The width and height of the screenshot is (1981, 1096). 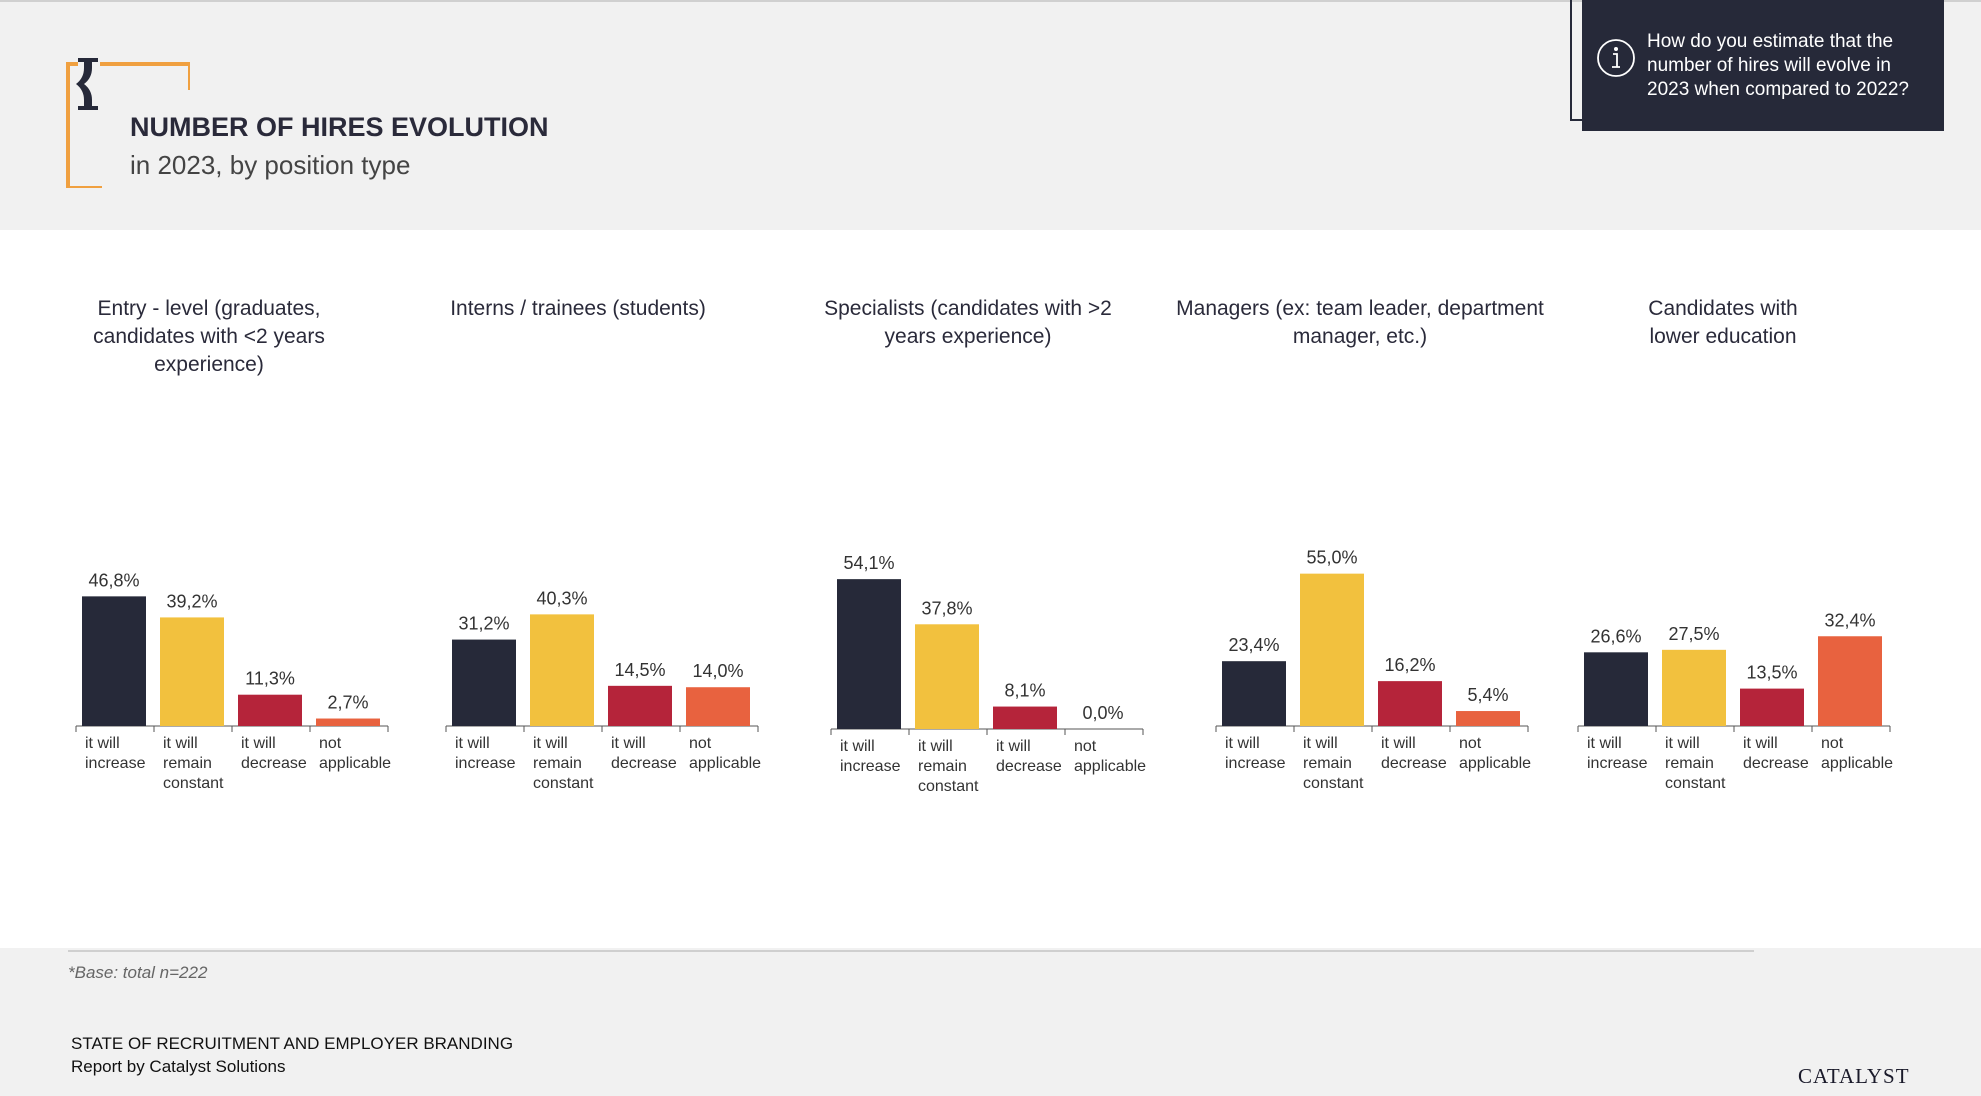 What do you see at coordinates (178, 1066) in the screenshot?
I see `report-by: Report by Catalyst Solutions` at bounding box center [178, 1066].